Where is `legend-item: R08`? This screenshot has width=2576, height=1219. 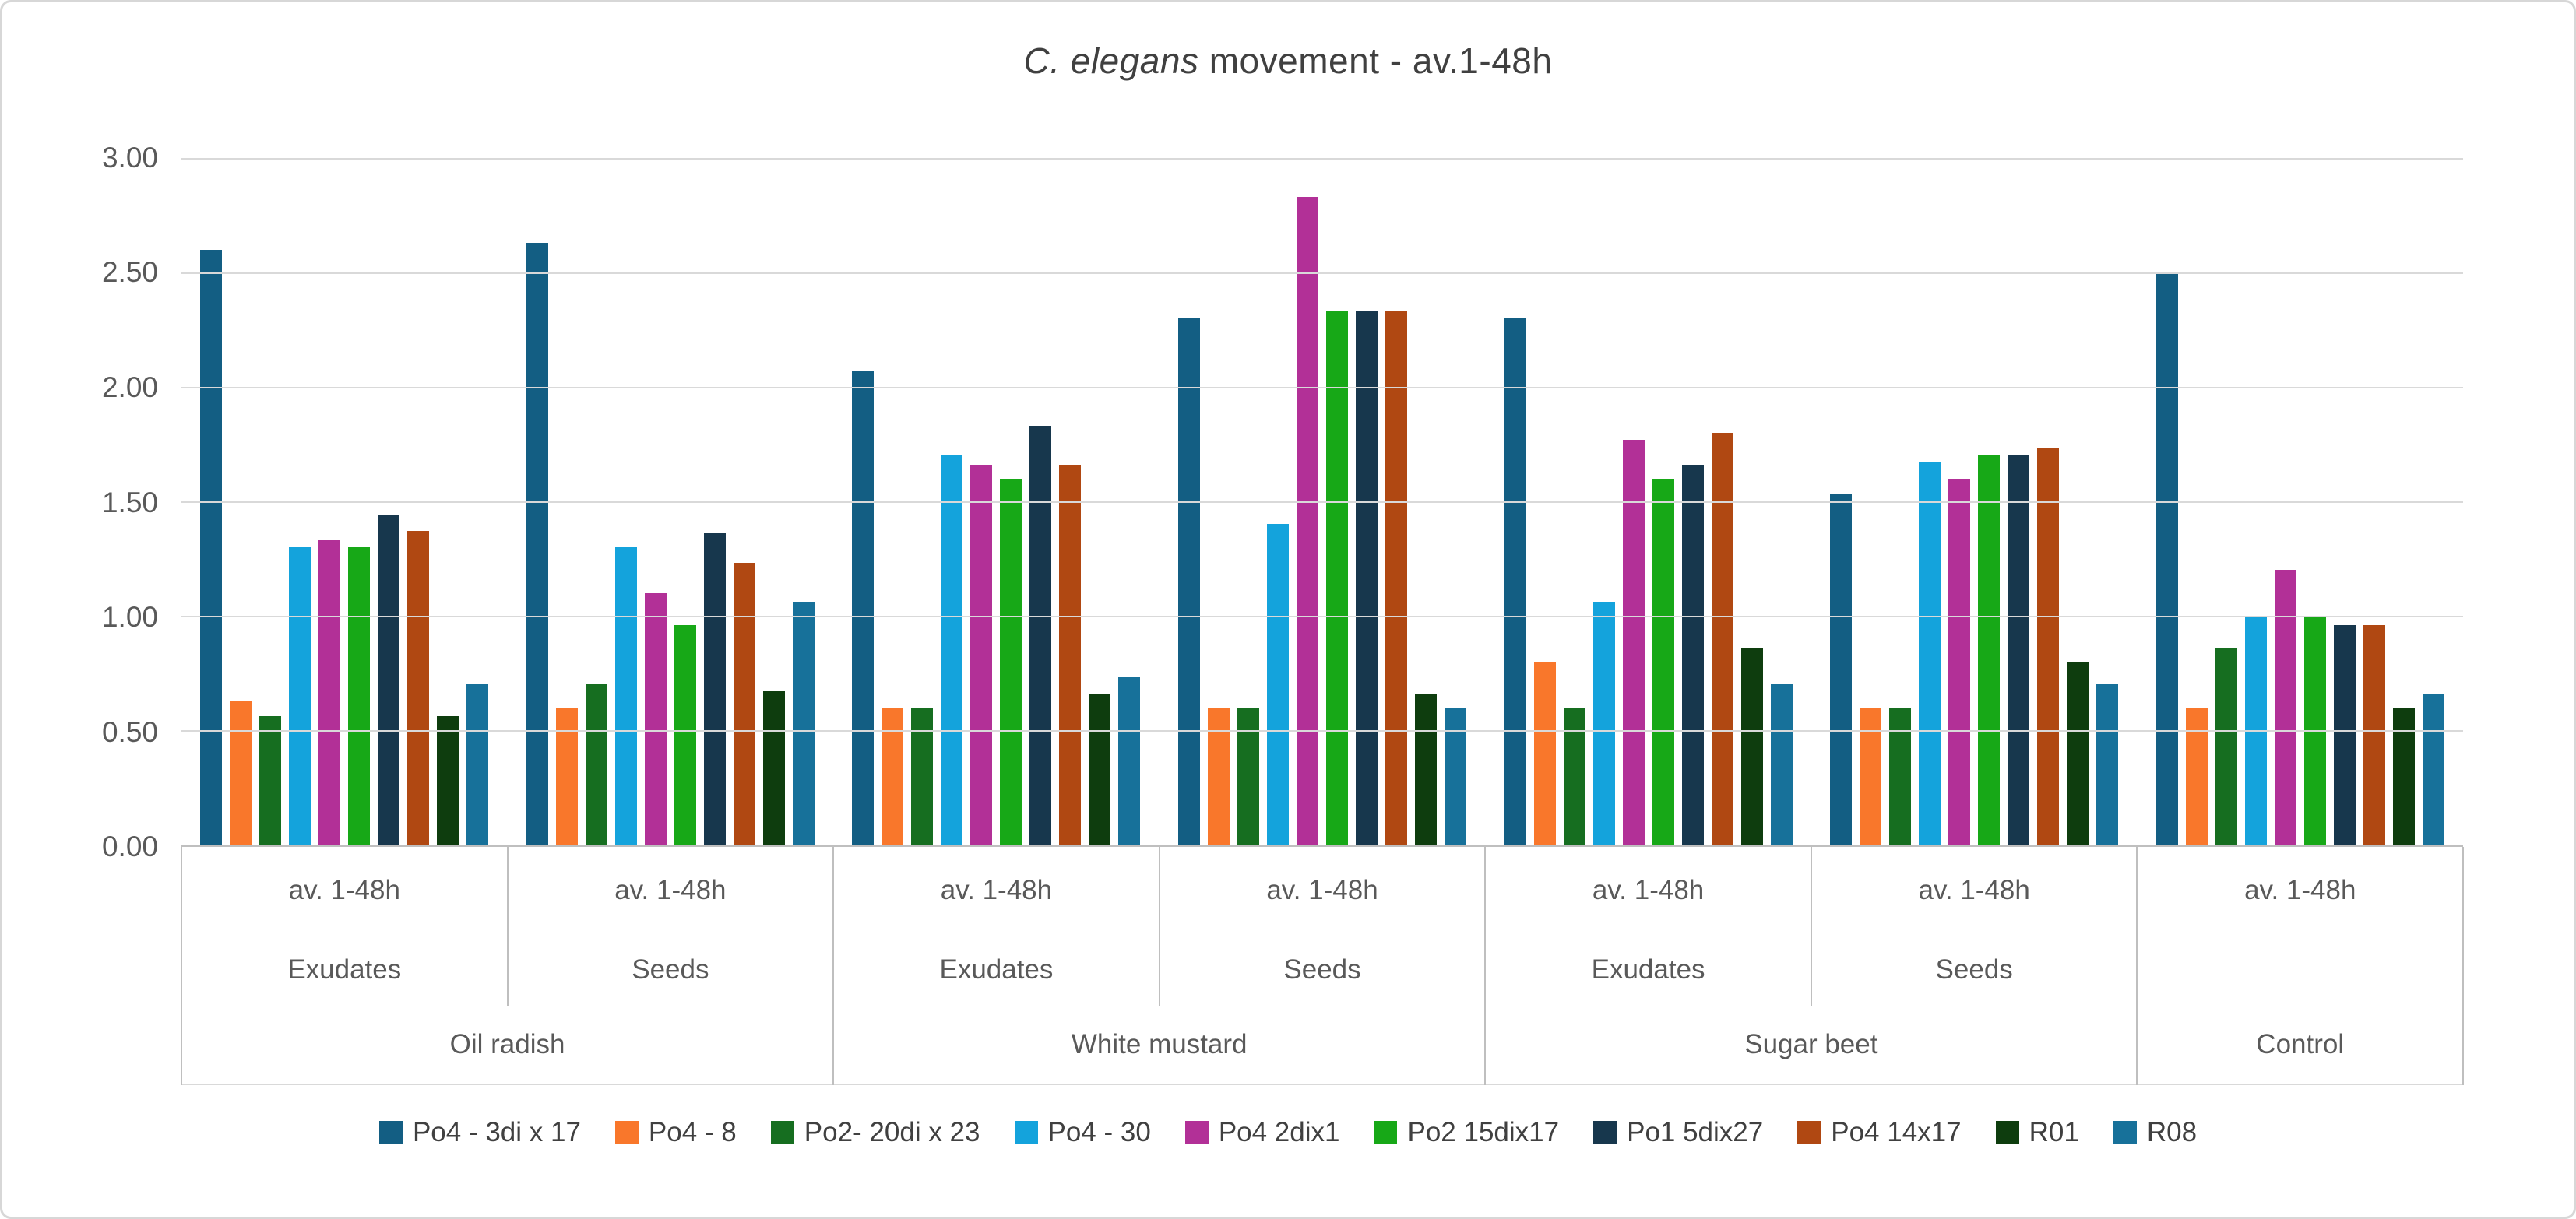
legend-item: R08 is located at coordinates (2155, 1132).